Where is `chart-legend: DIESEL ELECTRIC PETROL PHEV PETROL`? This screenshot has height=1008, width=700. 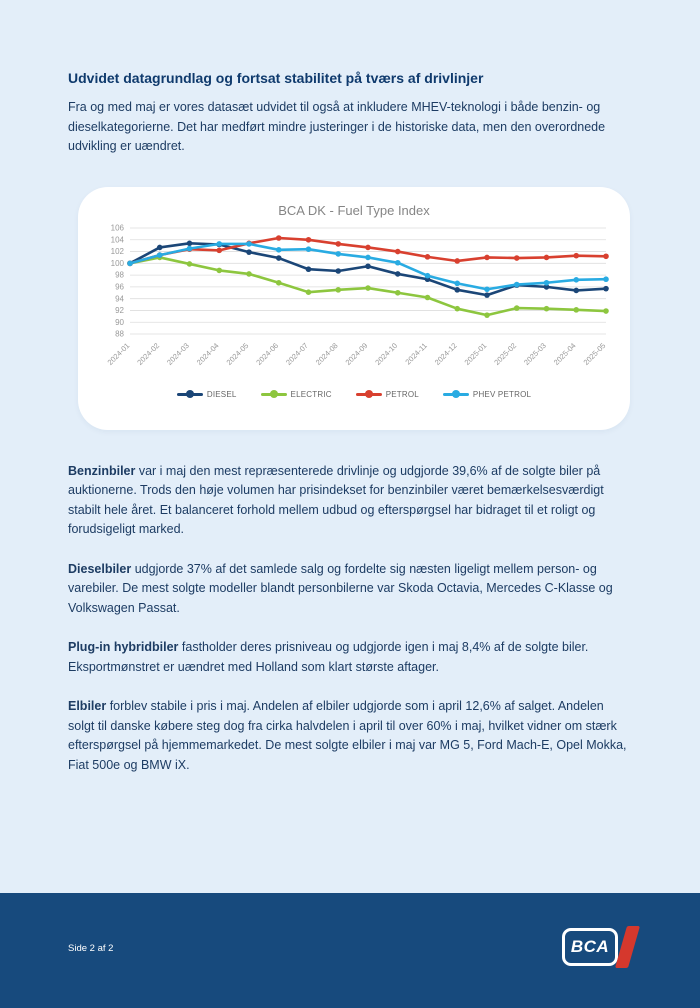 chart-legend: DIESEL ELECTRIC PETROL PHEV PETROL is located at coordinates (354, 394).